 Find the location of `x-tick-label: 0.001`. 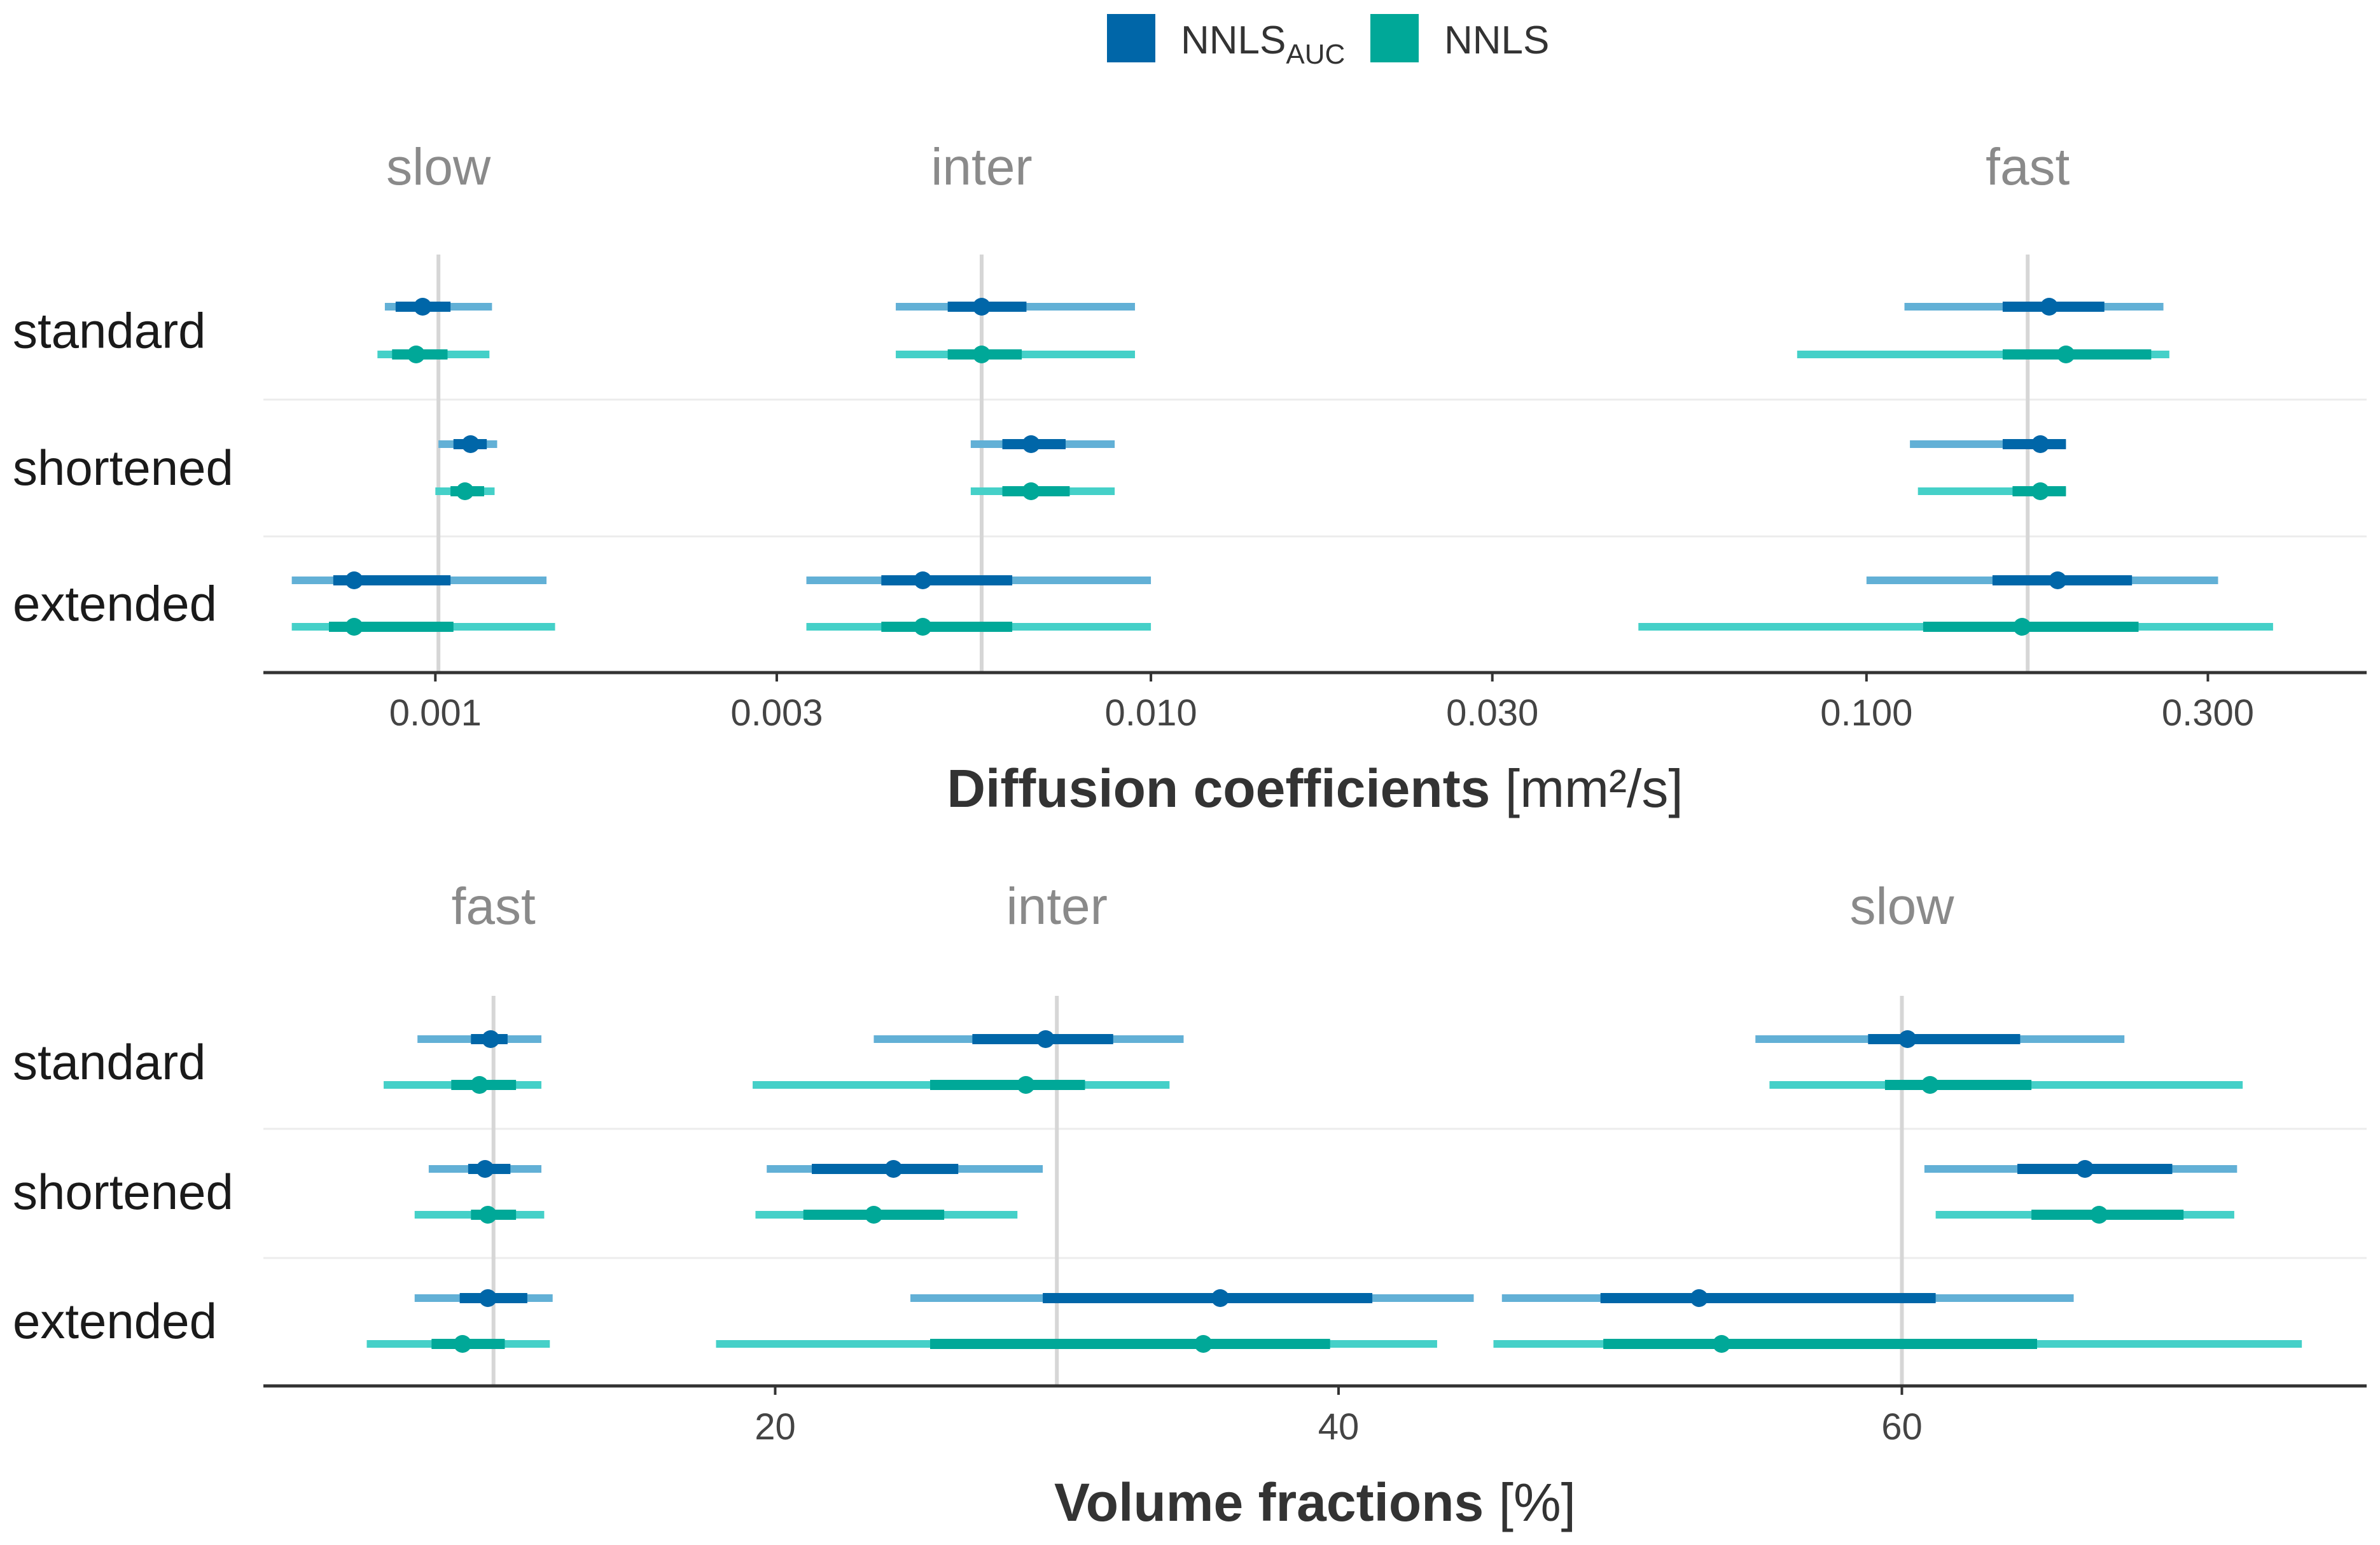

x-tick-label: 0.001 is located at coordinates (435, 713).